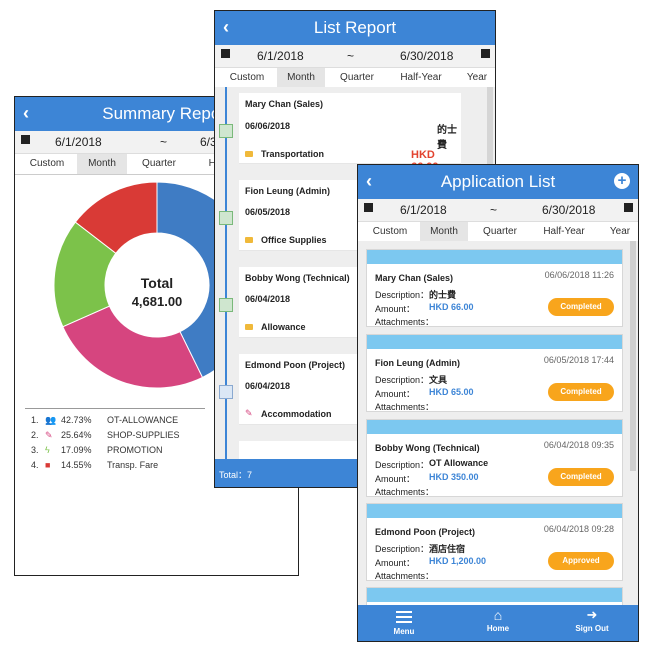 Image resolution: width=650 pixels, height=650 pixels. Describe the element at coordinates (592, 628) in the screenshot. I see `nav-sign-out-label: Sign Out` at that location.